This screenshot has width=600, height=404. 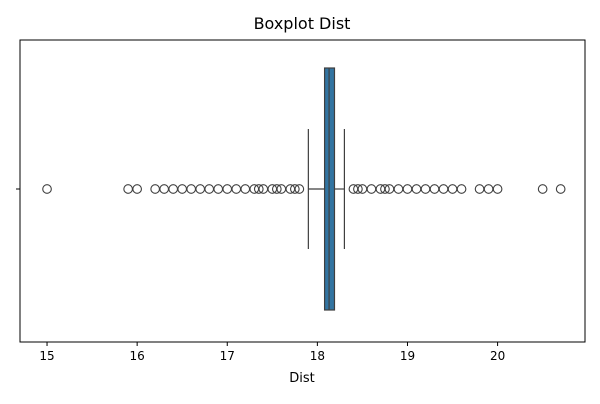 What do you see at coordinates (407, 356) in the screenshot?
I see `x-tick-label: 19` at bounding box center [407, 356].